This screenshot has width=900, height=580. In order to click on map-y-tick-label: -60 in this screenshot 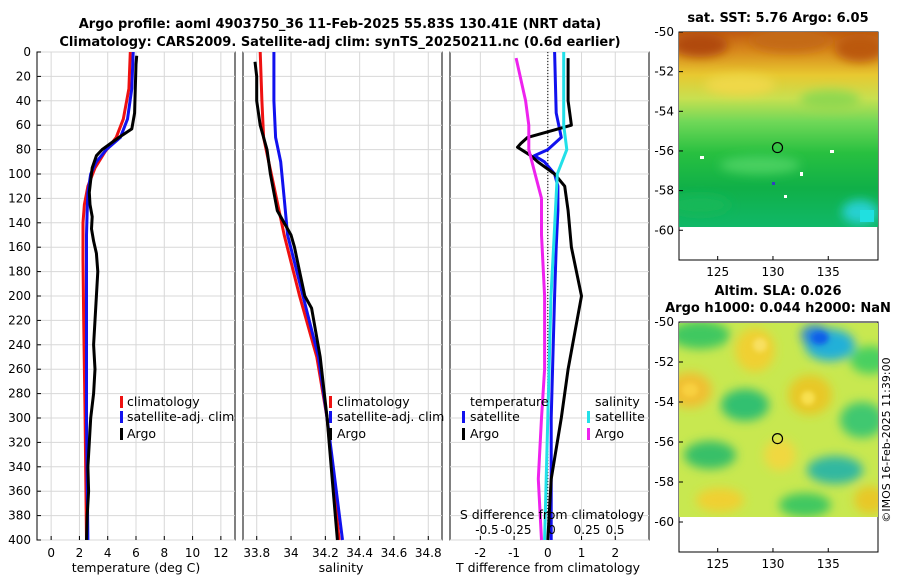, I will do `click(664, 522)`.